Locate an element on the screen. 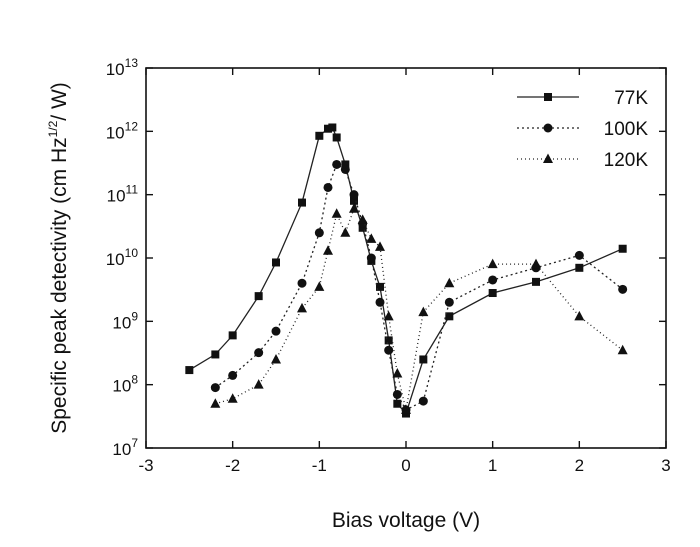 This screenshot has height=547, width=700. y-tick-label: 10¹⁰ is located at coordinates (122, 257).